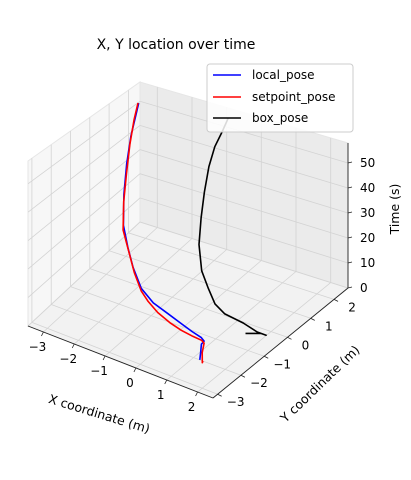 The height and width of the screenshot is (480, 411). What do you see at coordinates (367, 188) in the screenshot?
I see `z-tick-label: 40` at bounding box center [367, 188].